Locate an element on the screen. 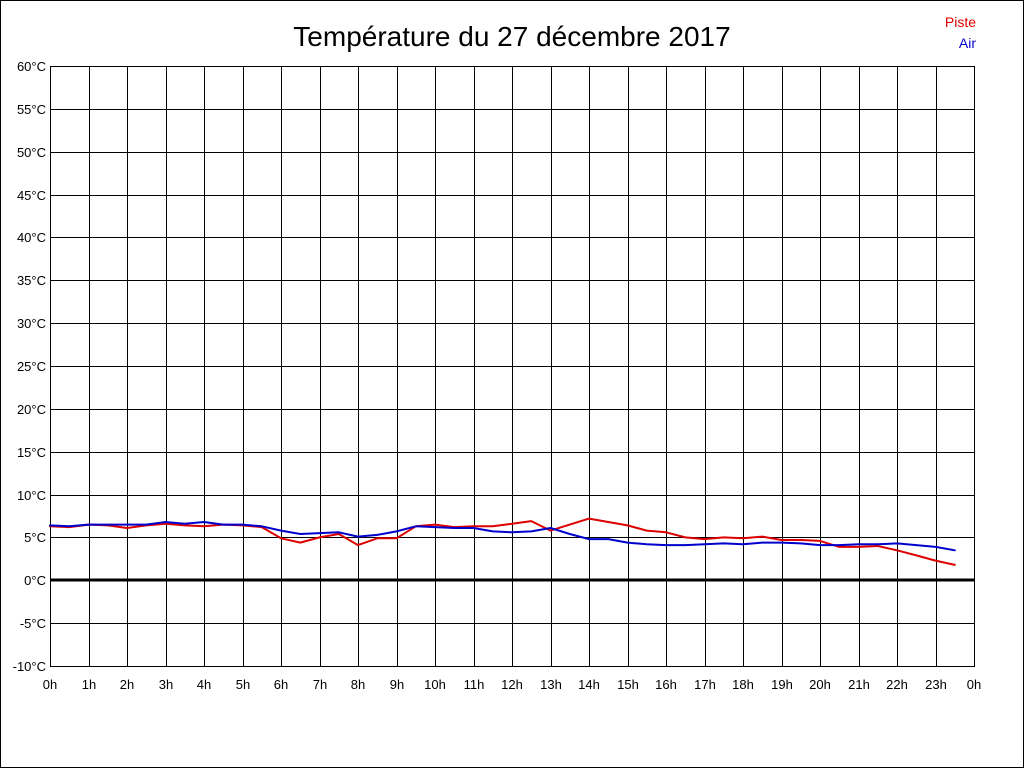 Image resolution: width=1024 pixels, height=768 pixels. x-tick-label: 7h is located at coordinates (320, 684).